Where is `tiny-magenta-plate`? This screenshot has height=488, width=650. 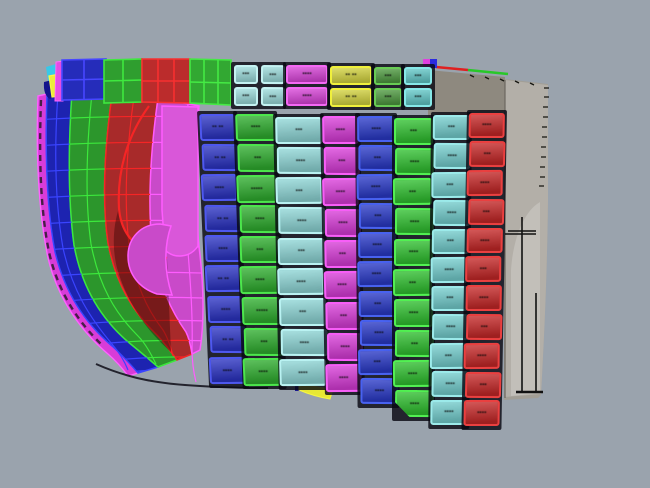
tiny-magenta-plate is located at coordinates (426, 63).